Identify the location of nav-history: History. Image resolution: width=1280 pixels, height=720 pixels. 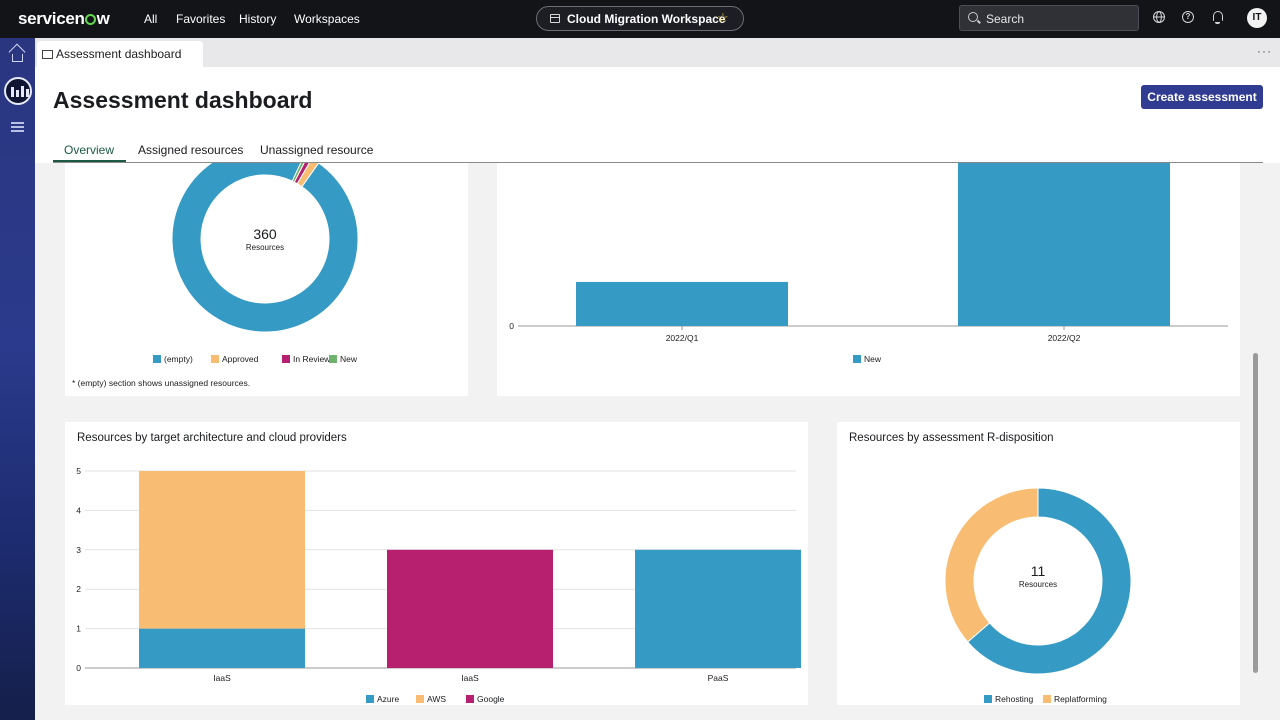
(258, 19).